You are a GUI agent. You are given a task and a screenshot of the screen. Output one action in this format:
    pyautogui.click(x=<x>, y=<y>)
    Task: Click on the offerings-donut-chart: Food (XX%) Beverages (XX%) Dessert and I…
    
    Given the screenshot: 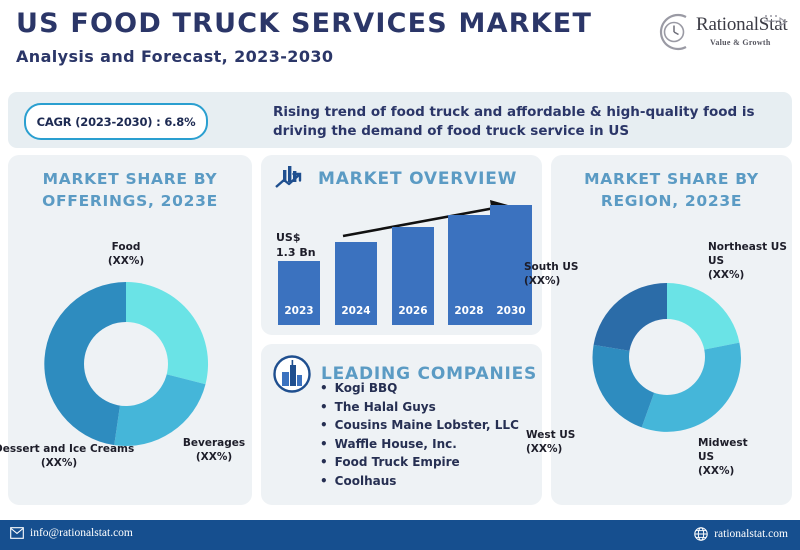 What is the action you would take?
    pyautogui.click(x=122, y=355)
    